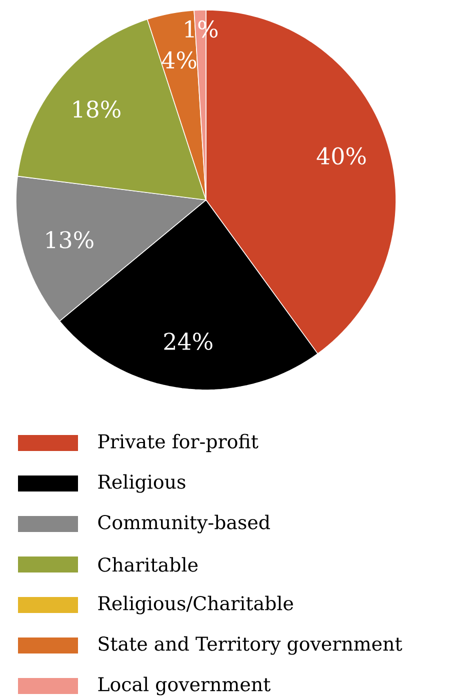 The width and height of the screenshot is (456, 697). Describe the element at coordinates (250, 645) in the screenshot. I see `legend-label: State and Territory government` at that location.